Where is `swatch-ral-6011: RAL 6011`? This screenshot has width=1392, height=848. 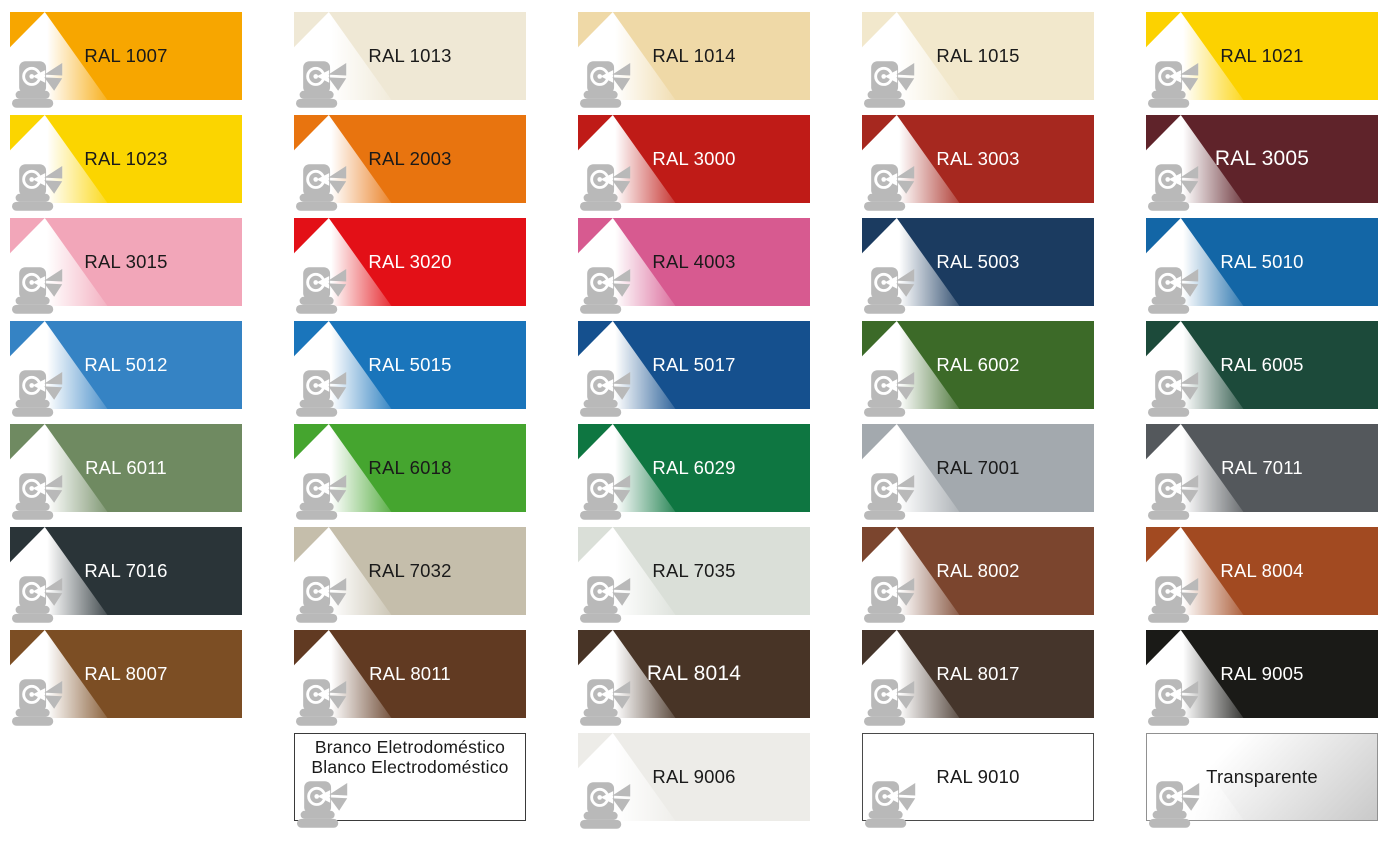
swatch-ral-6011: RAL 6011 is located at coordinates (126, 468).